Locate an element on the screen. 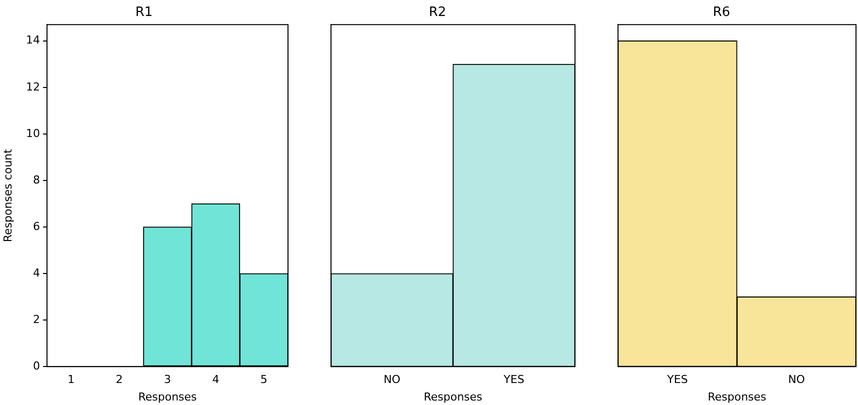 This screenshot has height=405, width=858. chart-title: R2 is located at coordinates (437, 12).